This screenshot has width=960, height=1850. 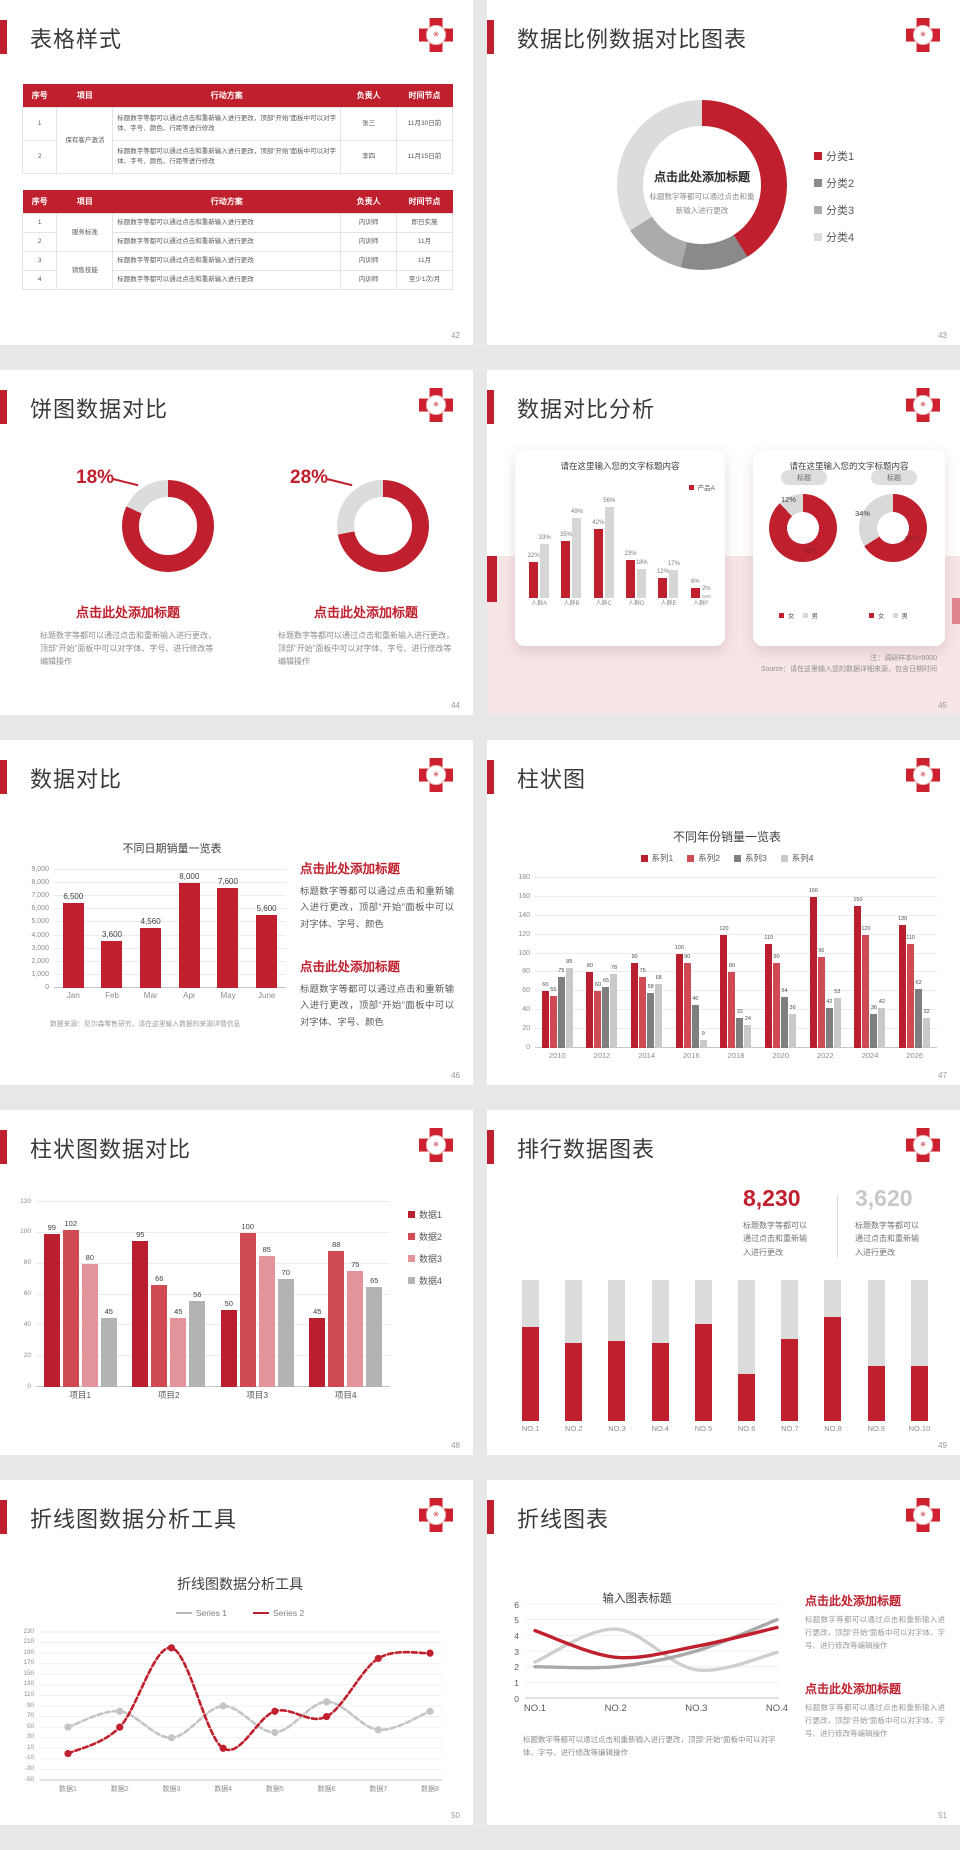 I want to click on slide-title: 数据对比, so click(x=76, y=779).